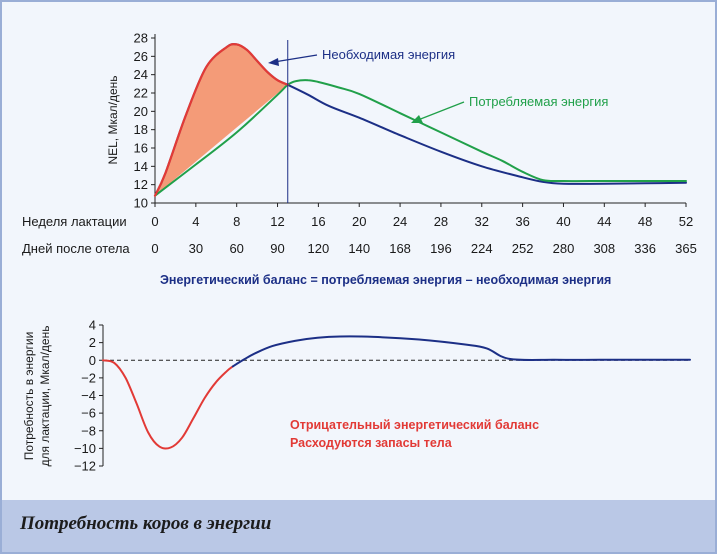  What do you see at coordinates (318, 221) in the screenshot?
I see `x-weeks-tick-label: 16` at bounding box center [318, 221].